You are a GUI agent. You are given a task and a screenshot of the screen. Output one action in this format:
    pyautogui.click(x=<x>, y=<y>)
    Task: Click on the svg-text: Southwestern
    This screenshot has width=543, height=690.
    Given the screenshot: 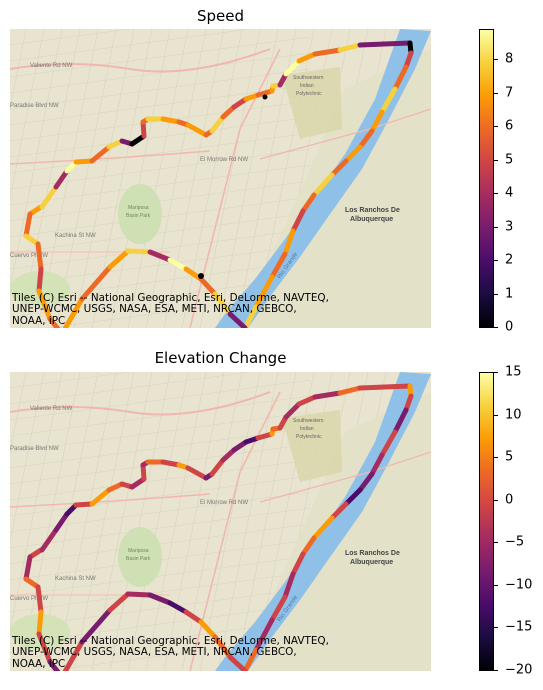 What is the action you would take?
    pyautogui.click(x=308, y=421)
    